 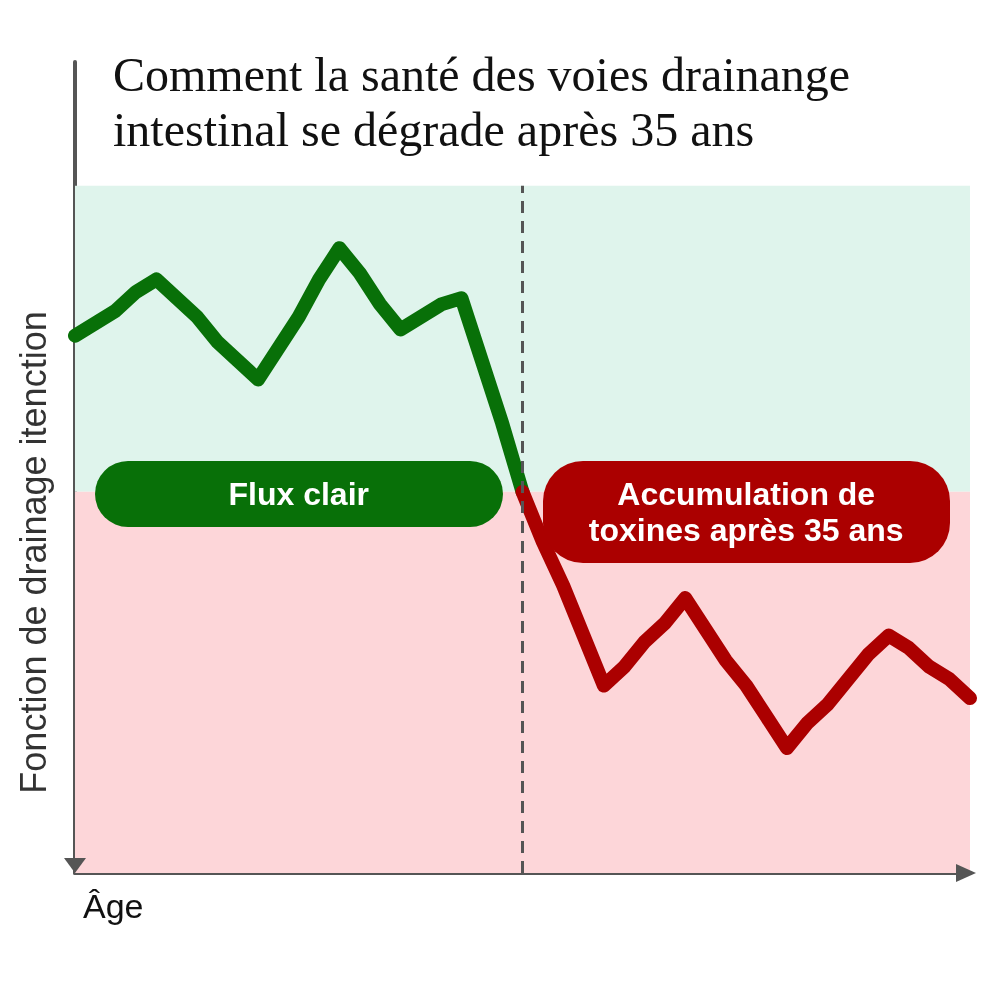 I want to click on x-axis-title: Âge, so click(x=113, y=906).